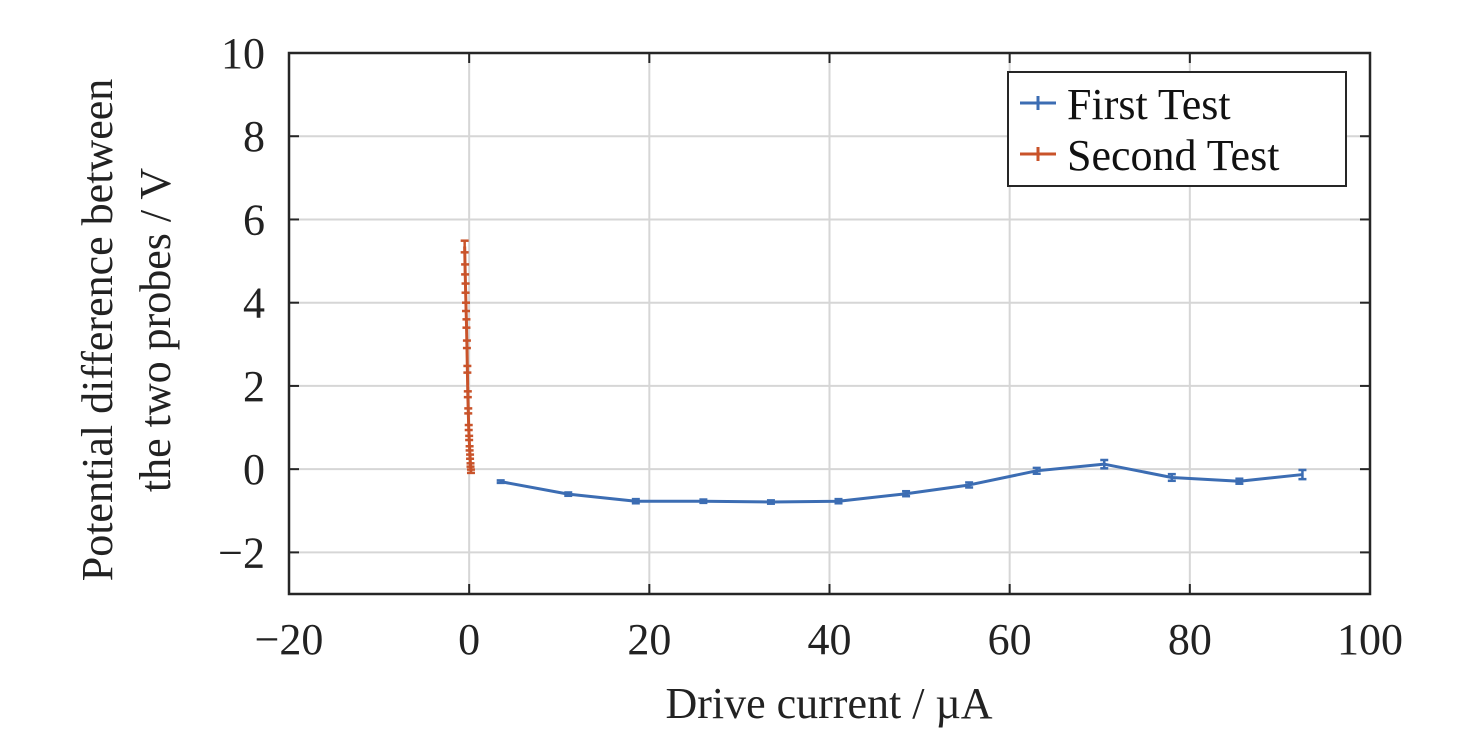  Describe the element at coordinates (97, 330) in the screenshot. I see `y-axis-label-line-1: Potential difference between` at that location.